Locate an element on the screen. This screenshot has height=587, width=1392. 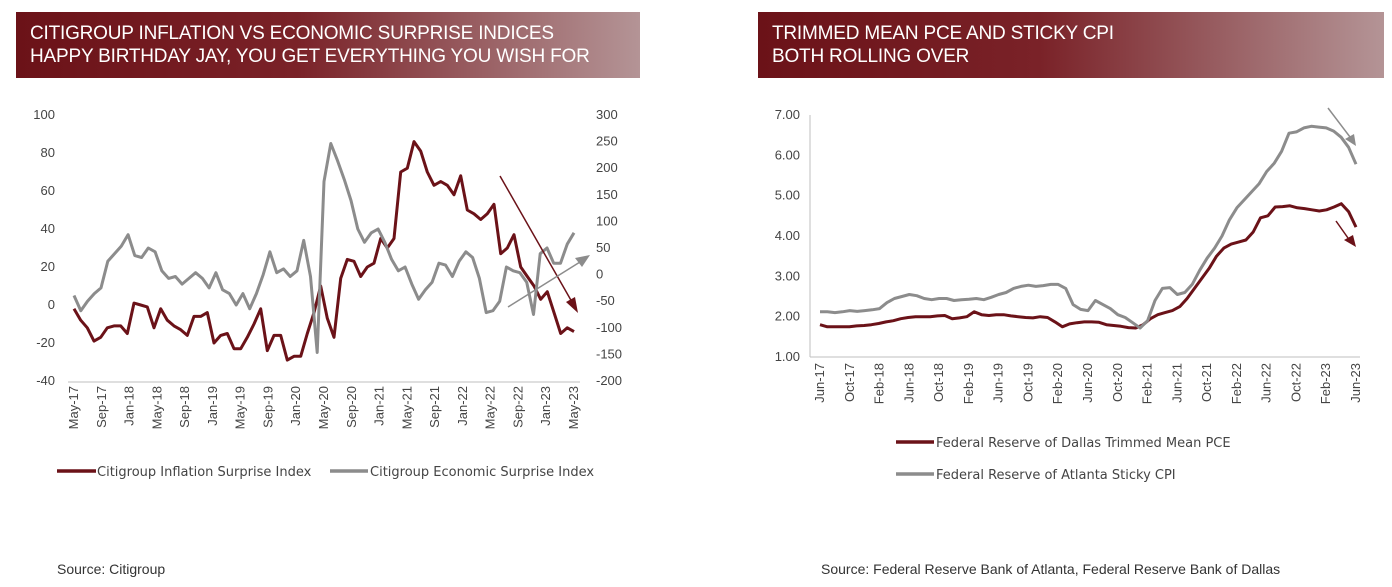
left-x-tick-label: Jan-20 is located at coordinates (295, 406).